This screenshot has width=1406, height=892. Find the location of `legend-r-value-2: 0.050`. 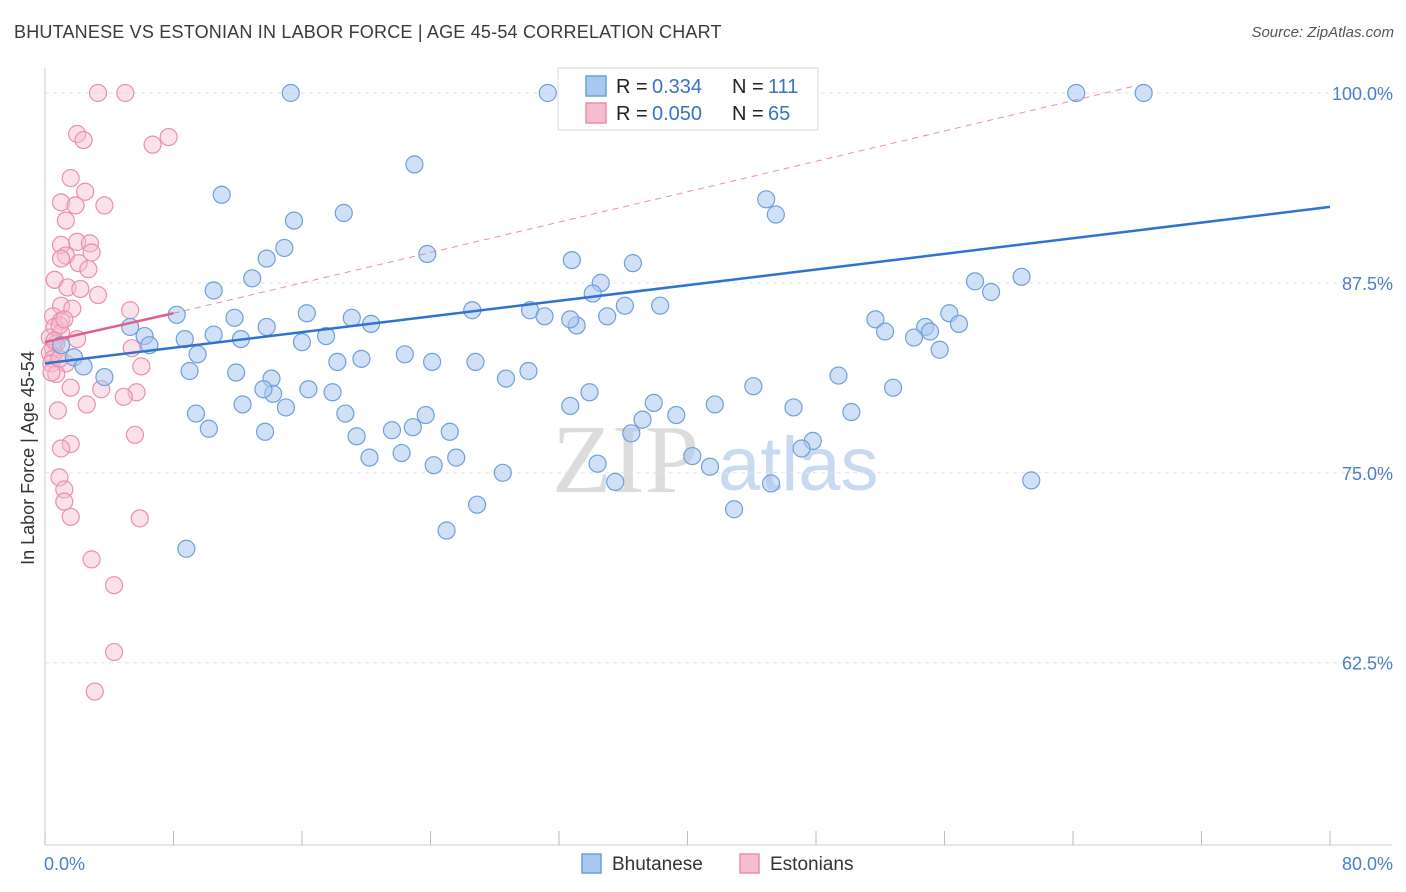

legend-r-value-2: 0.050 is located at coordinates (677, 114).